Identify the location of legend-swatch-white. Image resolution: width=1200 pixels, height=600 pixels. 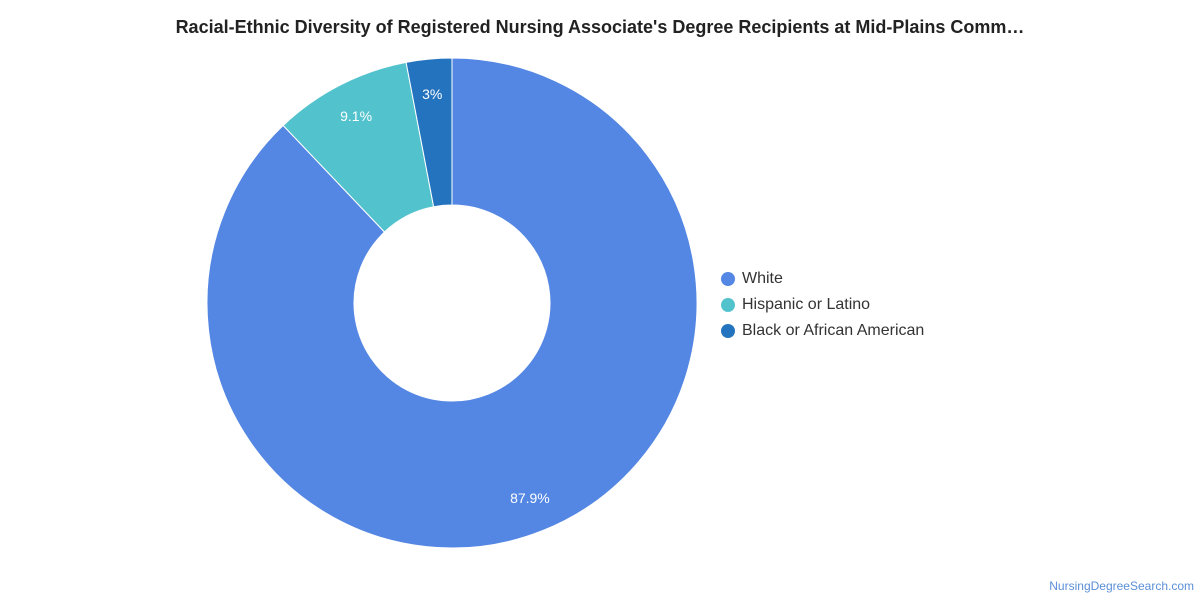
(728, 279).